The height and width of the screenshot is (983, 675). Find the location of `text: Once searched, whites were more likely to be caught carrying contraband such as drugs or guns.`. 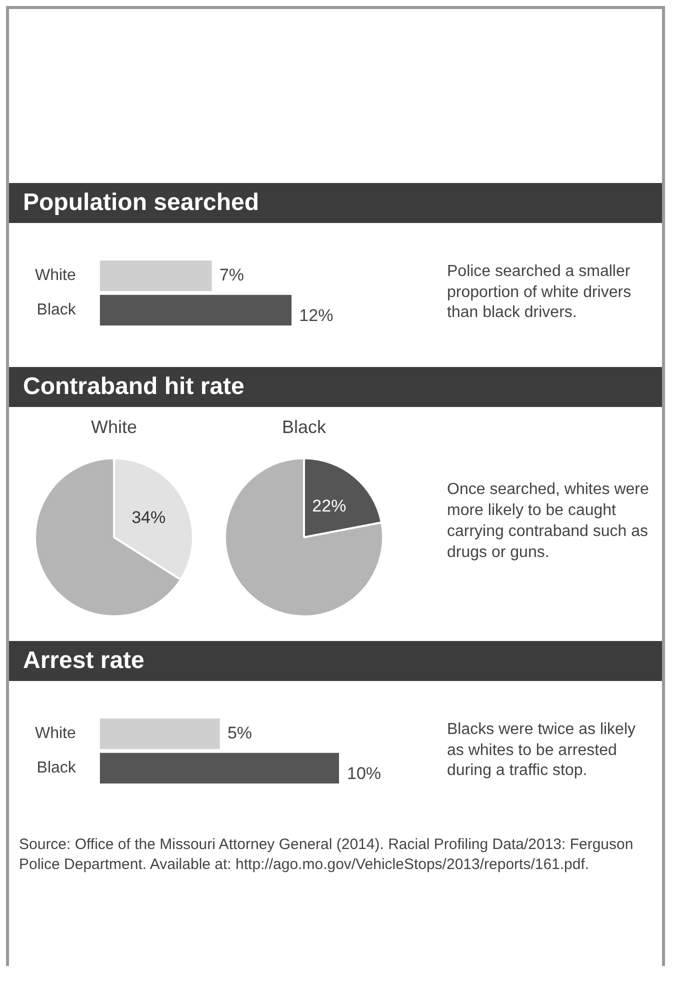

text: Once searched, whites were more likely to be caught carrying contraband such as drugs or guns. is located at coordinates (548, 521).